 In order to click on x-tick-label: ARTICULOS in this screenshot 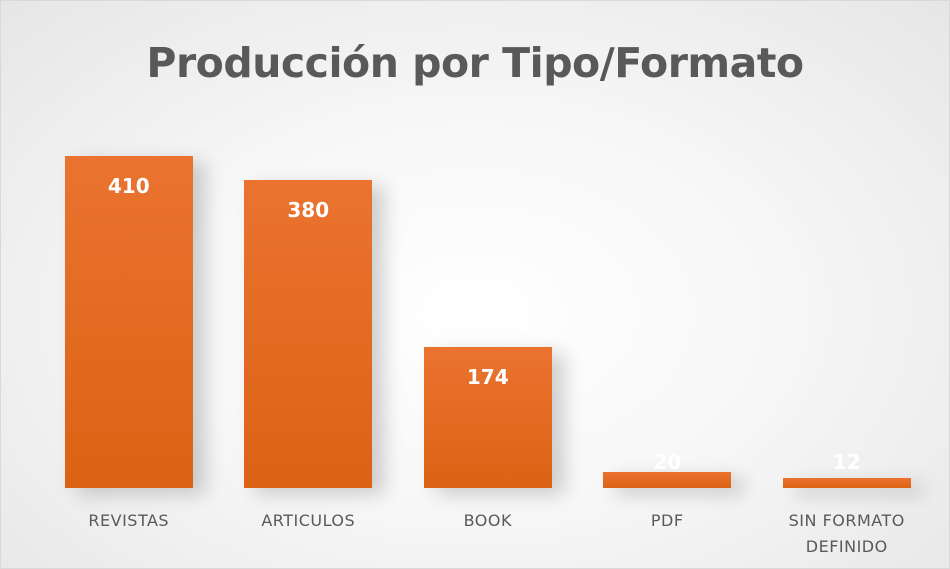, I will do `click(308, 520)`.